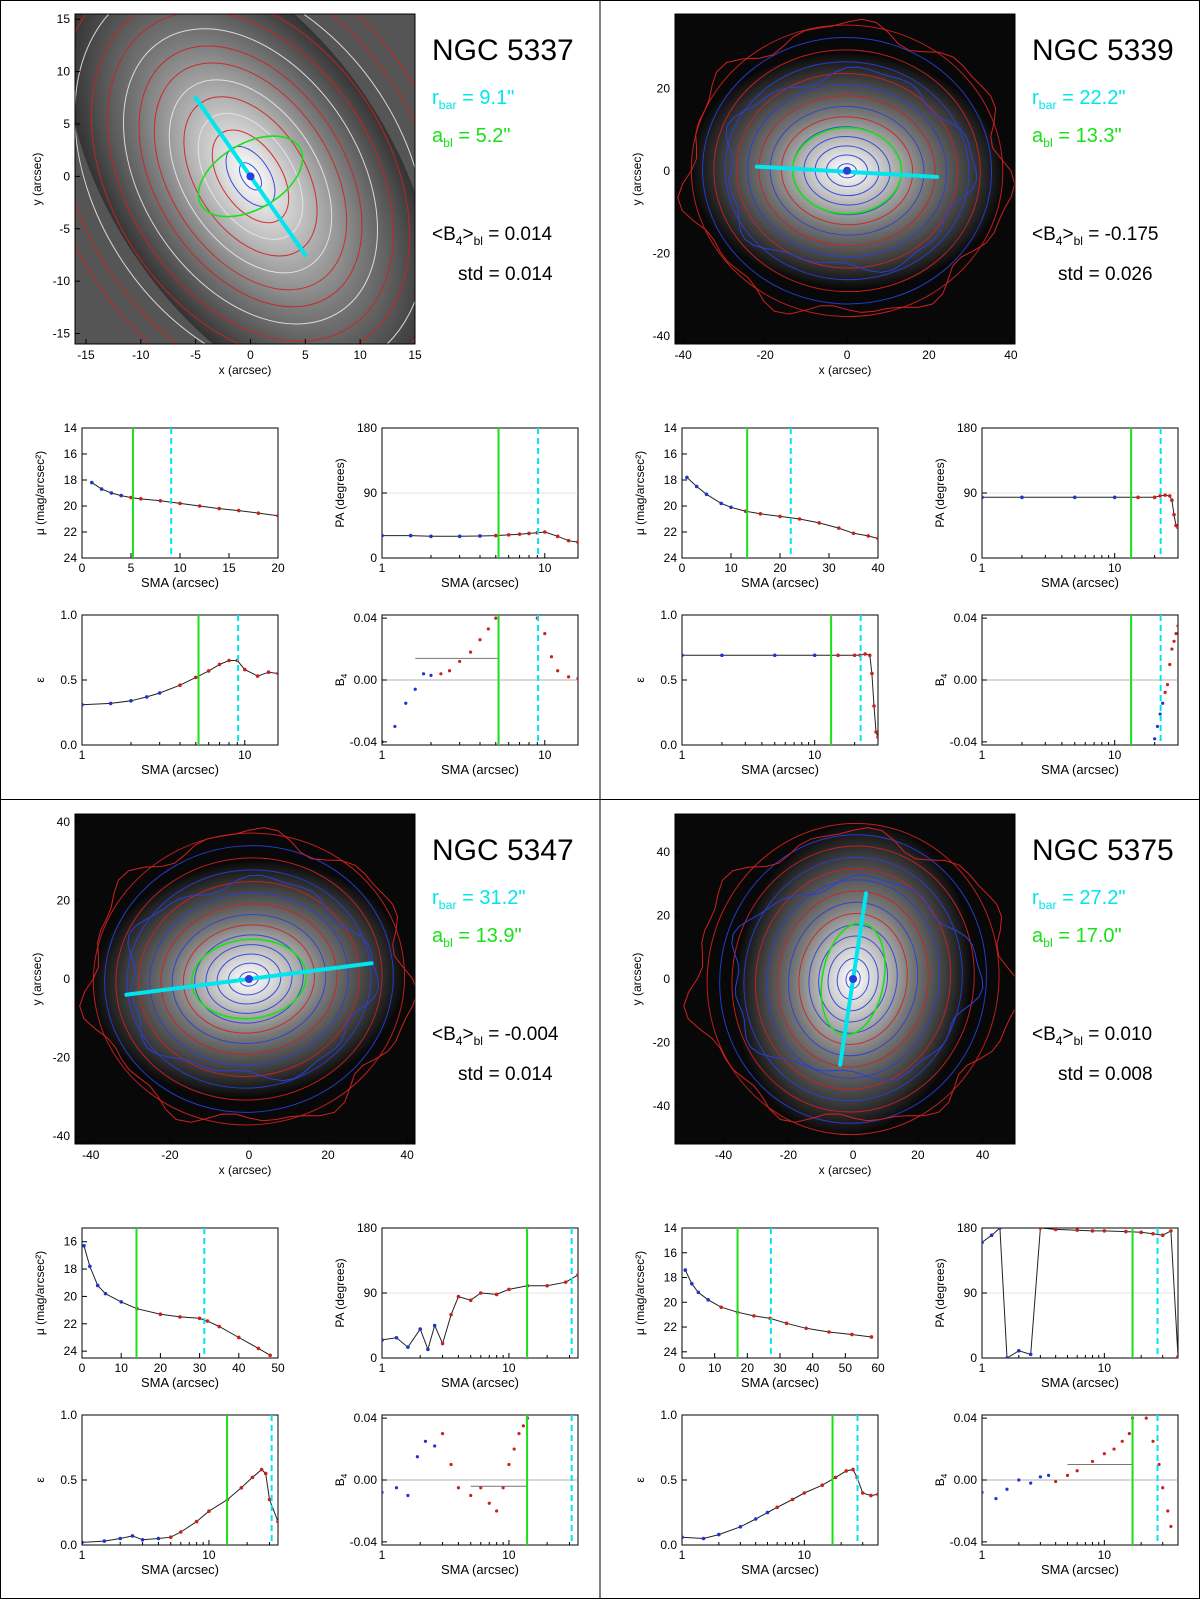 Image resolution: width=1200 pixels, height=1604 pixels. What do you see at coordinates (967, 428) in the screenshot?
I see `y-tick-label: 180` at bounding box center [967, 428].